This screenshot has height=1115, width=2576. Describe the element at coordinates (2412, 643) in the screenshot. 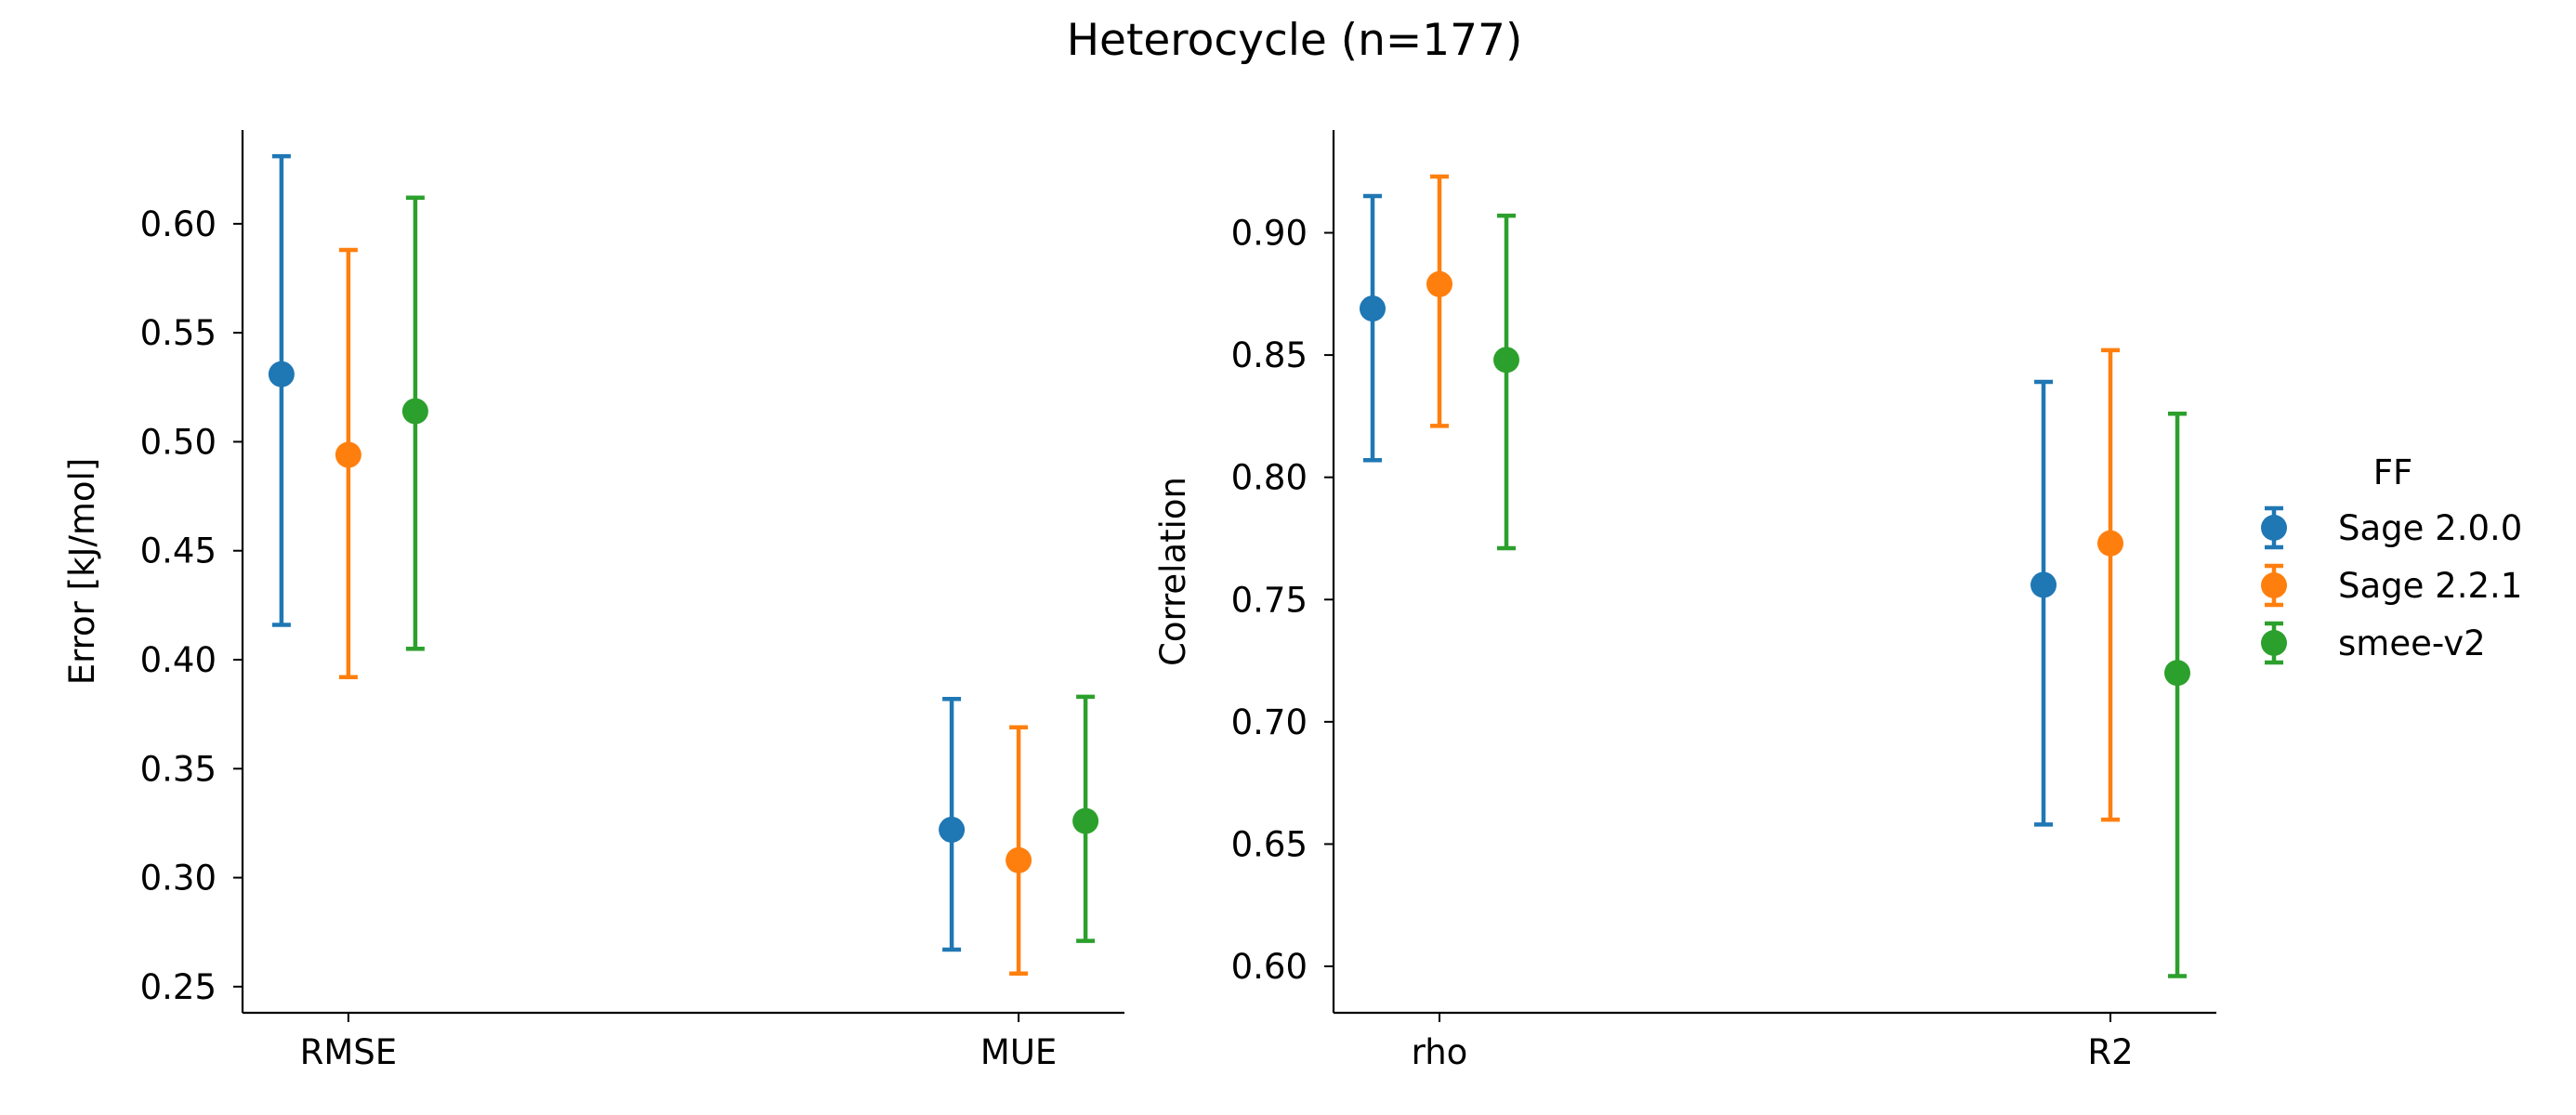

I see `legend-label: smee-v2` at that location.